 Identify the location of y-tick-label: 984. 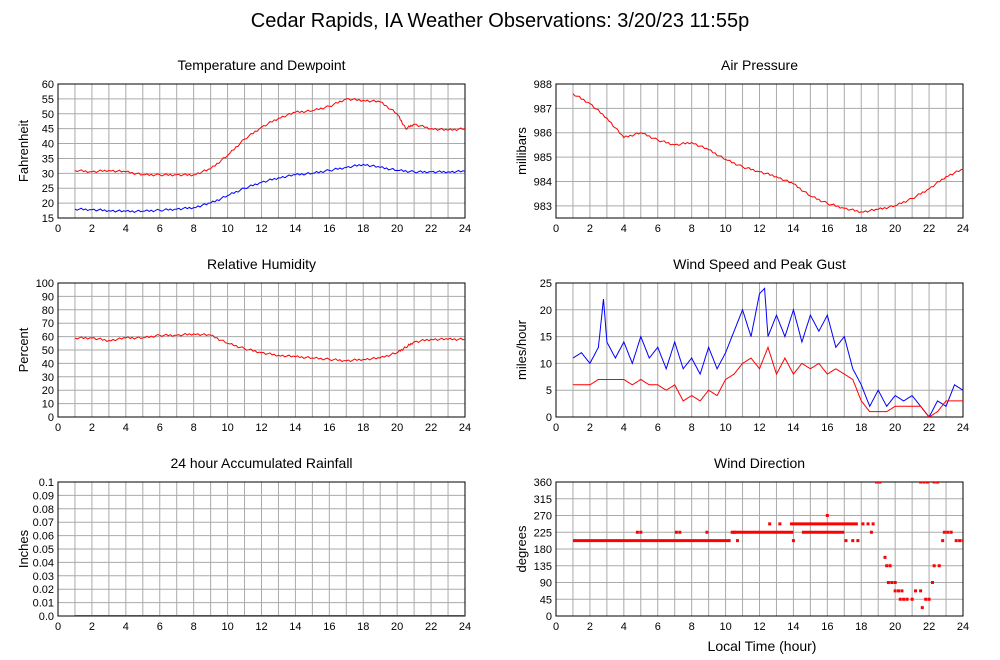
(543, 182).